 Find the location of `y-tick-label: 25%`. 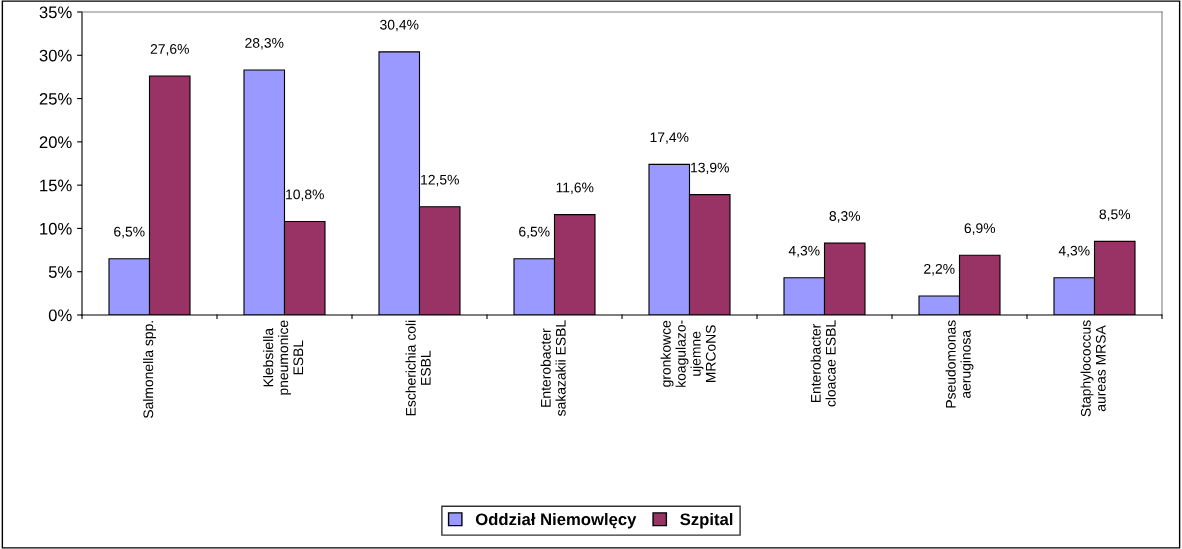

y-tick-label: 25% is located at coordinates (55, 98).